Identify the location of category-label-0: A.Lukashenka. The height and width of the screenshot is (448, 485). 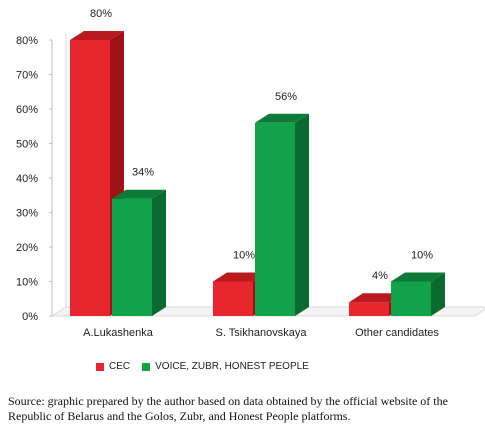
(118, 333).